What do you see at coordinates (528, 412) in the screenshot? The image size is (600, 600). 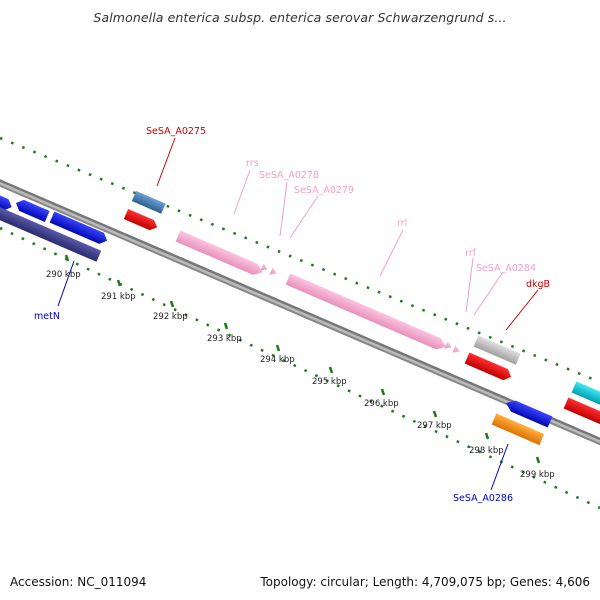 I see `gene-blue-rev` at bounding box center [528, 412].